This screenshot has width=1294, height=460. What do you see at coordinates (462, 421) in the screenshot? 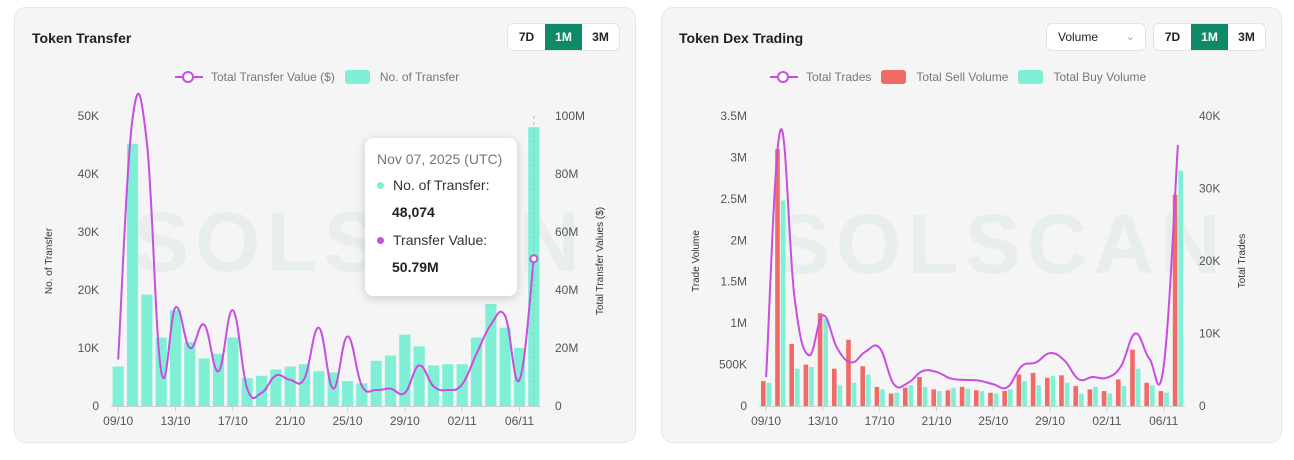
I see `x-tick-label: 02/11` at bounding box center [462, 421].